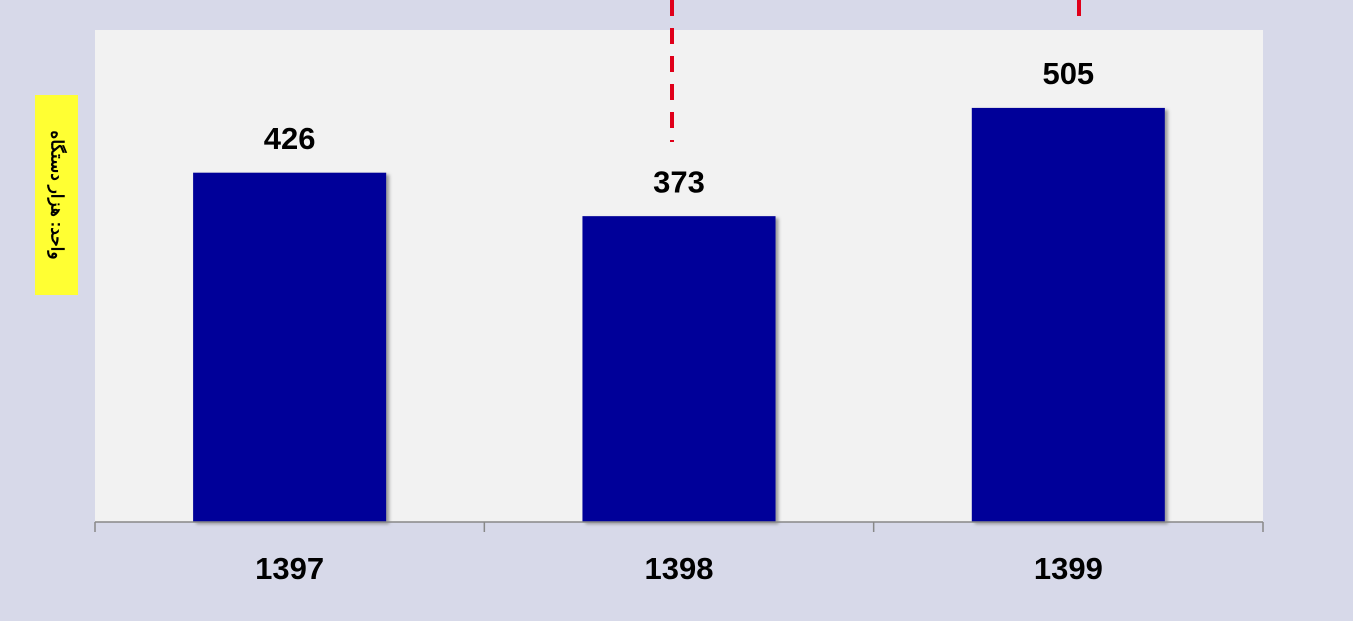  Describe the element at coordinates (679, 568) in the screenshot. I see `x-tick-label: 1398` at that location.